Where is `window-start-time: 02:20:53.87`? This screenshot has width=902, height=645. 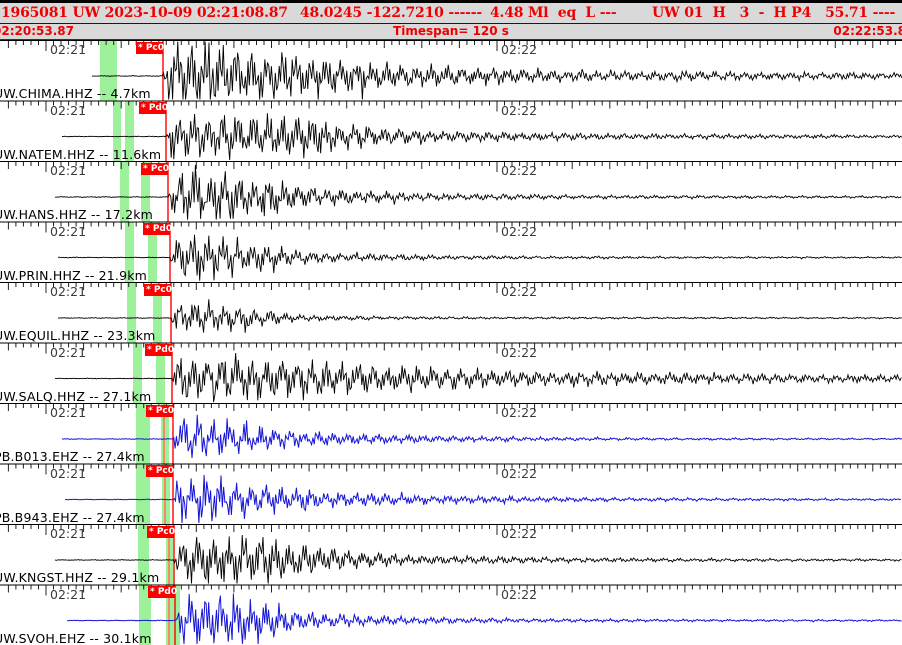 window-start-time: 02:20:53.87 is located at coordinates (37, 31).